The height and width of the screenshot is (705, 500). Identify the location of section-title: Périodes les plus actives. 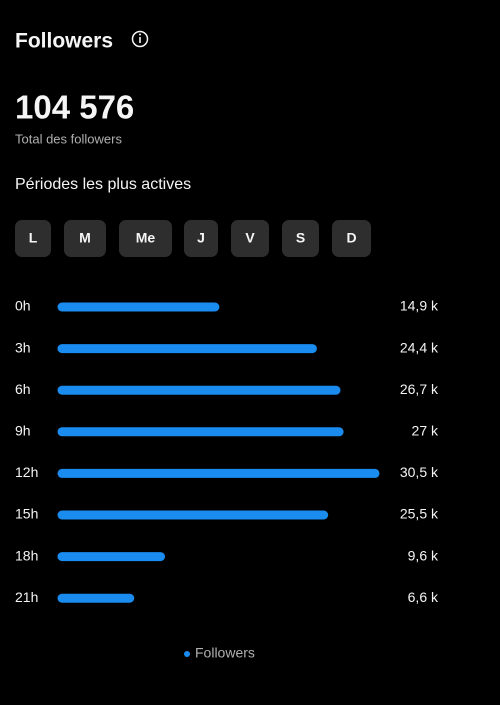
(103, 184).